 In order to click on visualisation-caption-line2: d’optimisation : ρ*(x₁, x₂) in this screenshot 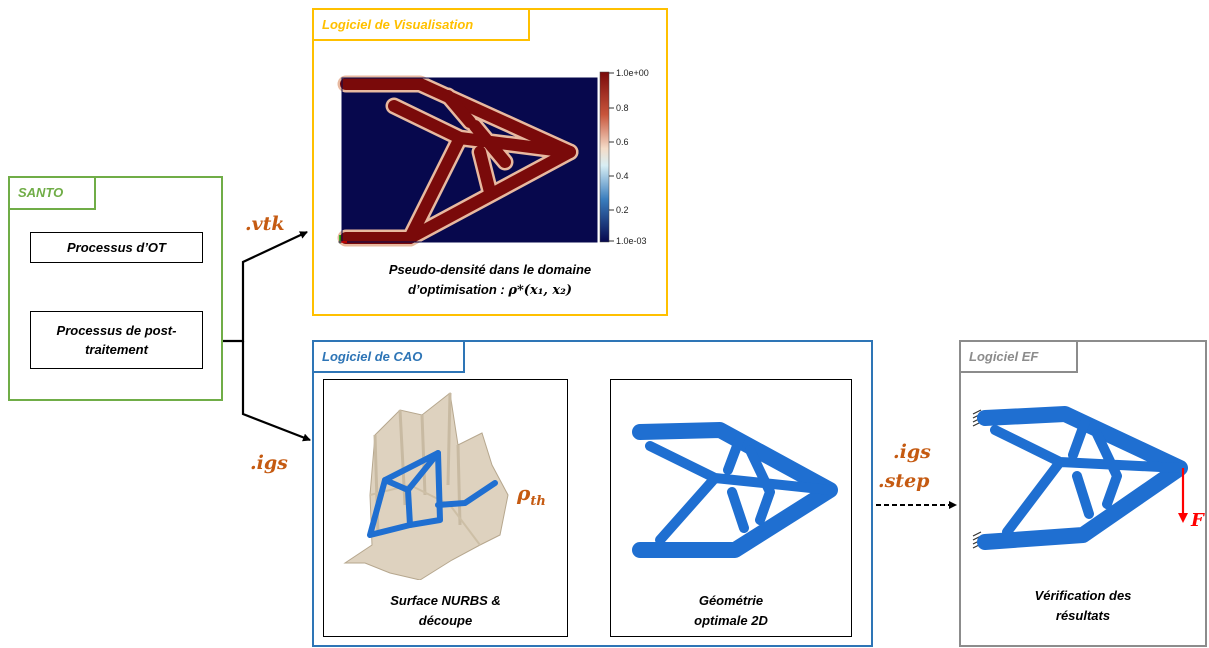, I will do `click(490, 290)`.